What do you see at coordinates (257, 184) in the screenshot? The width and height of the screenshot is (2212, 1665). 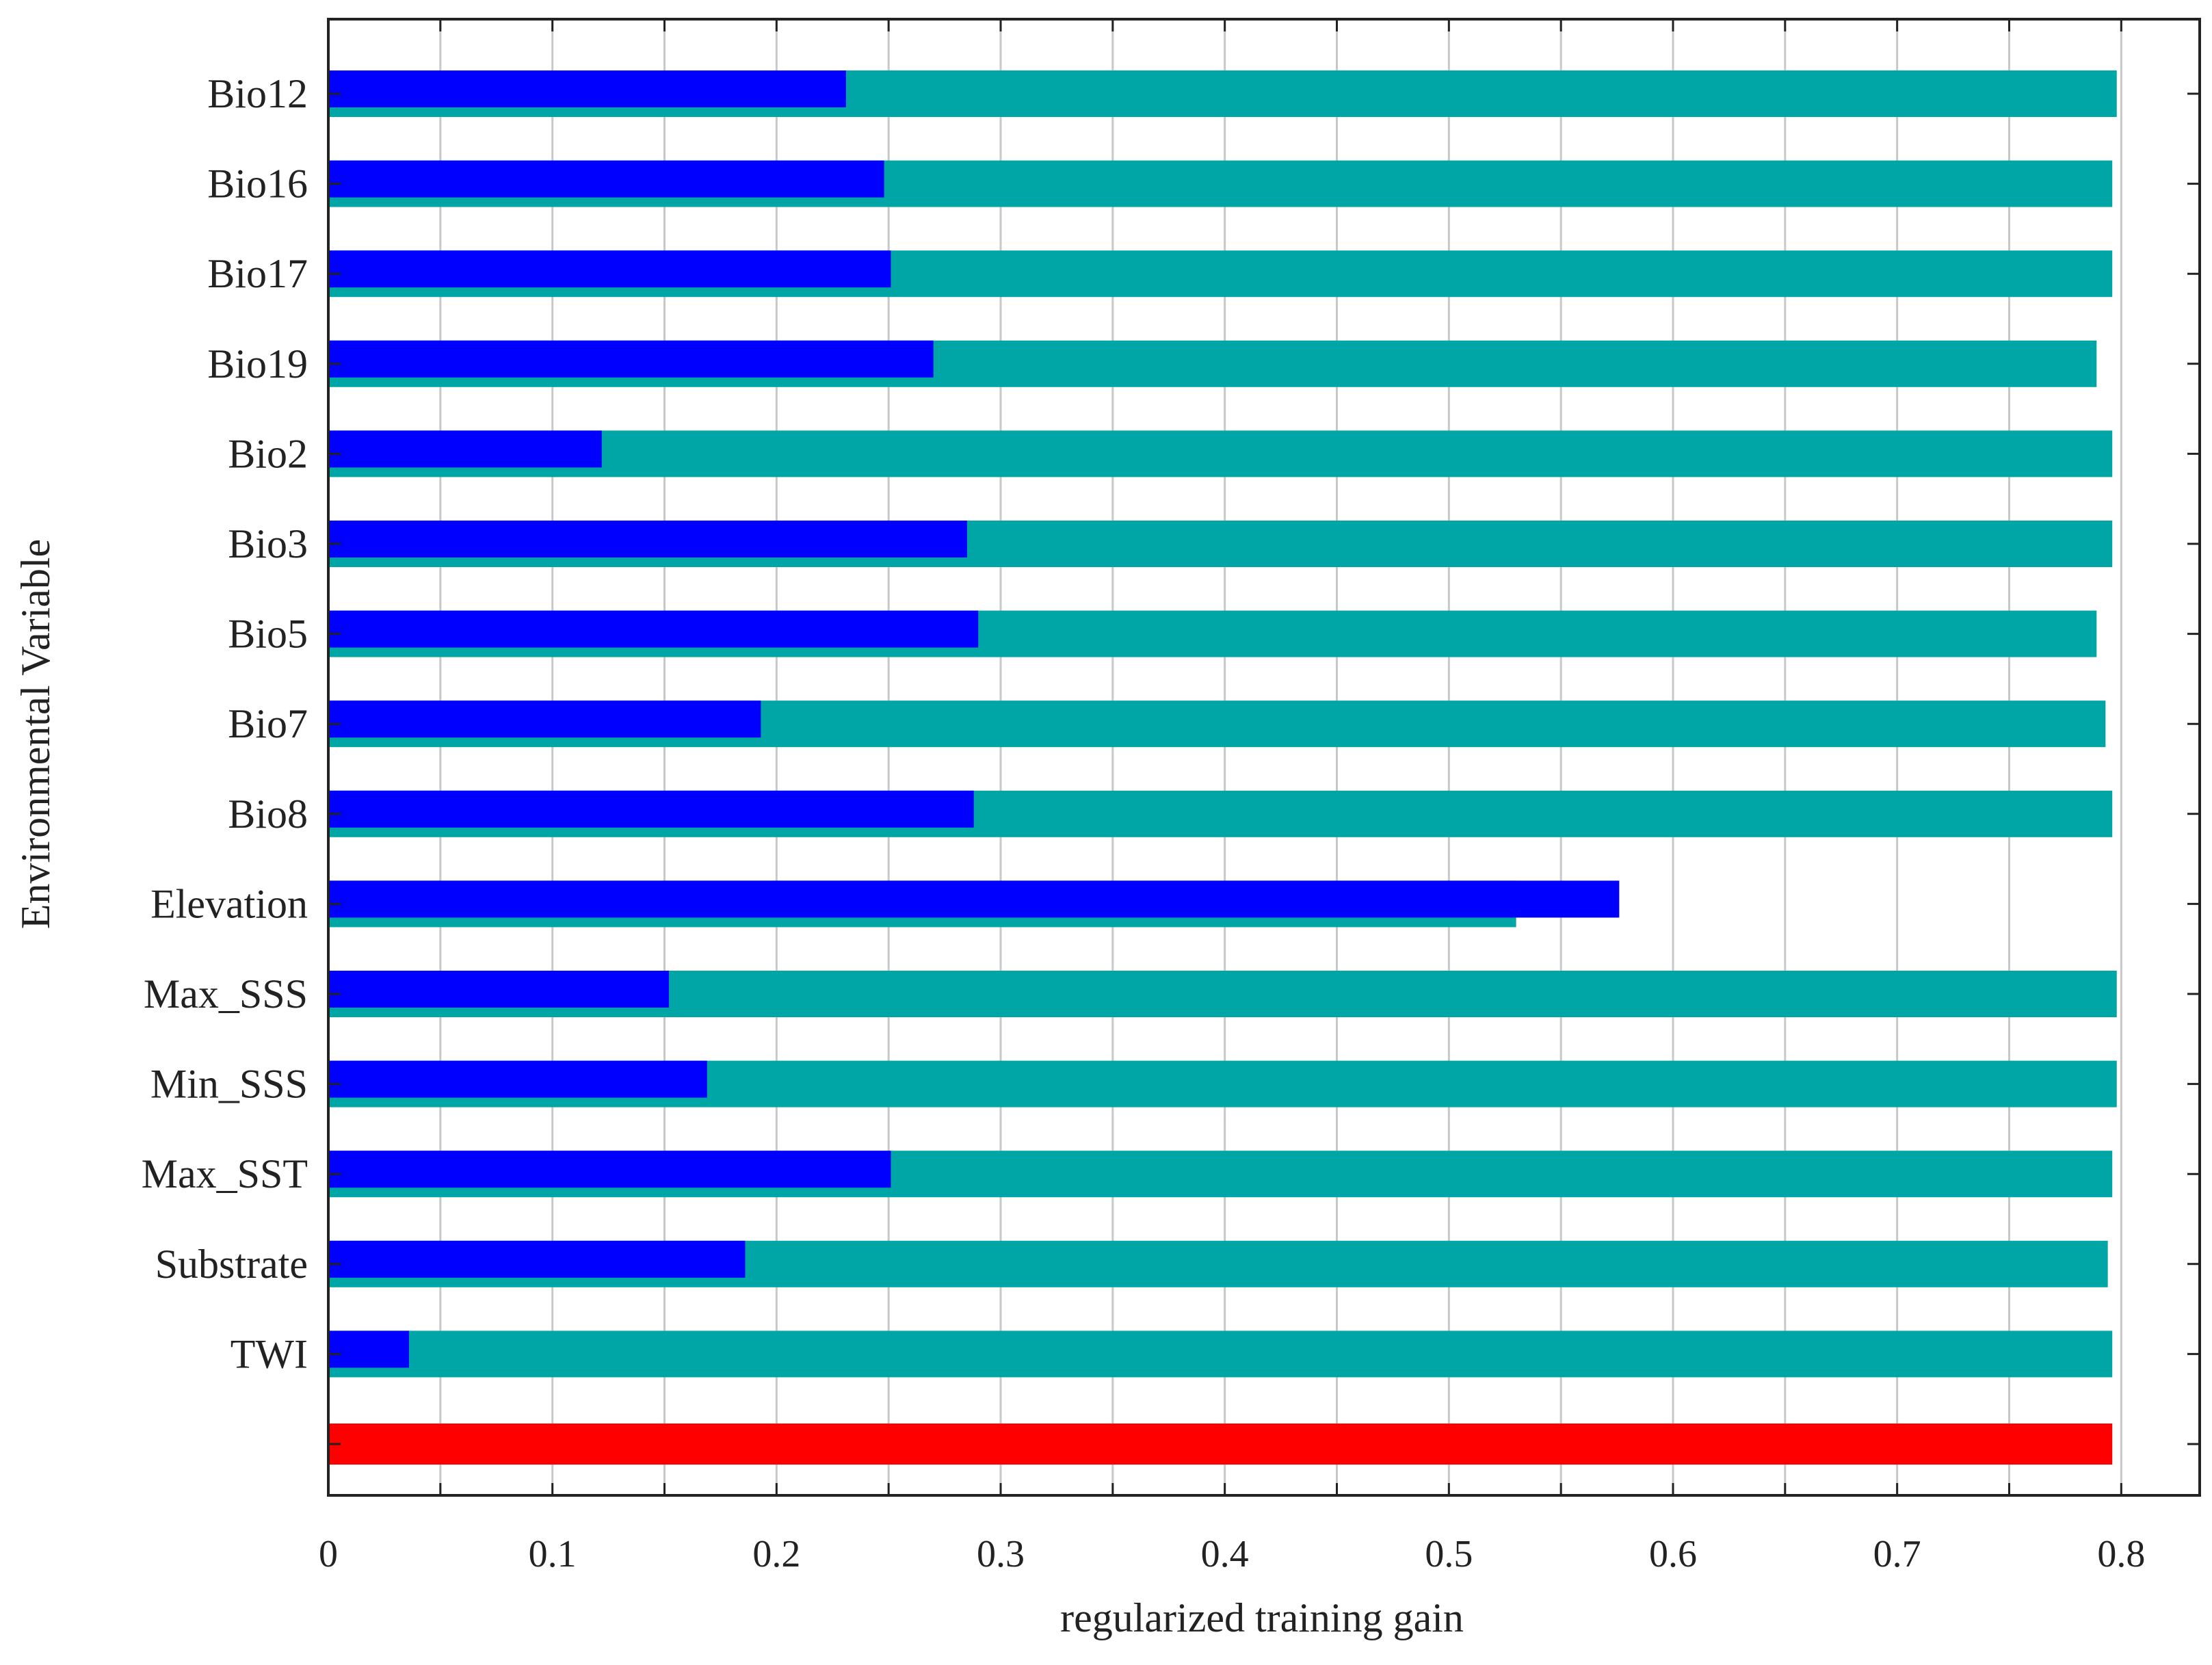 I see `y-tick-label: Bio16` at bounding box center [257, 184].